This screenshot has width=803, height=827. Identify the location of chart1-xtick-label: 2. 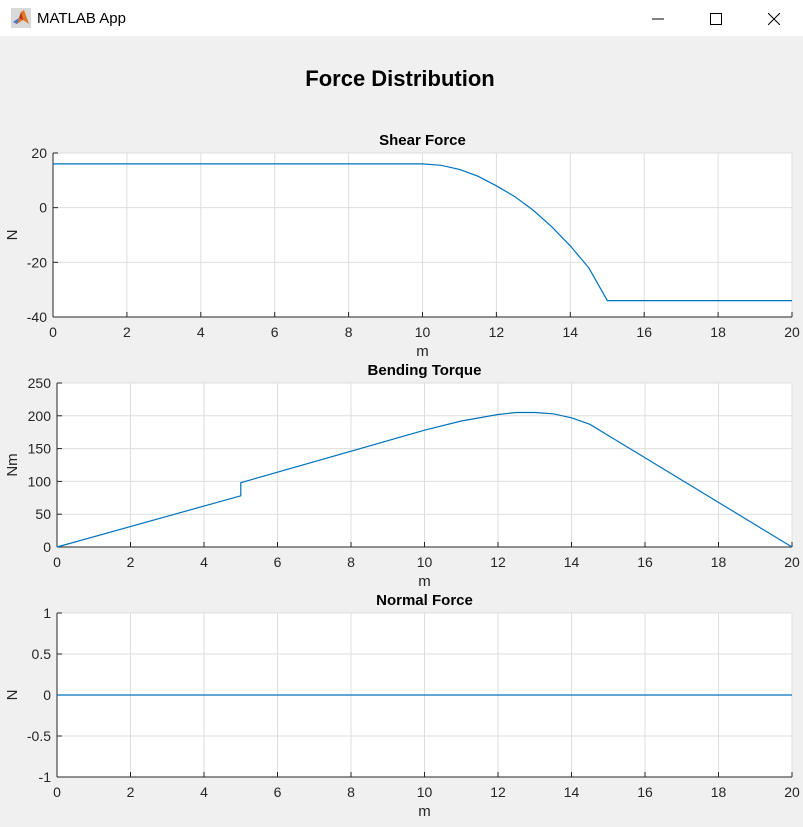
(127, 332).